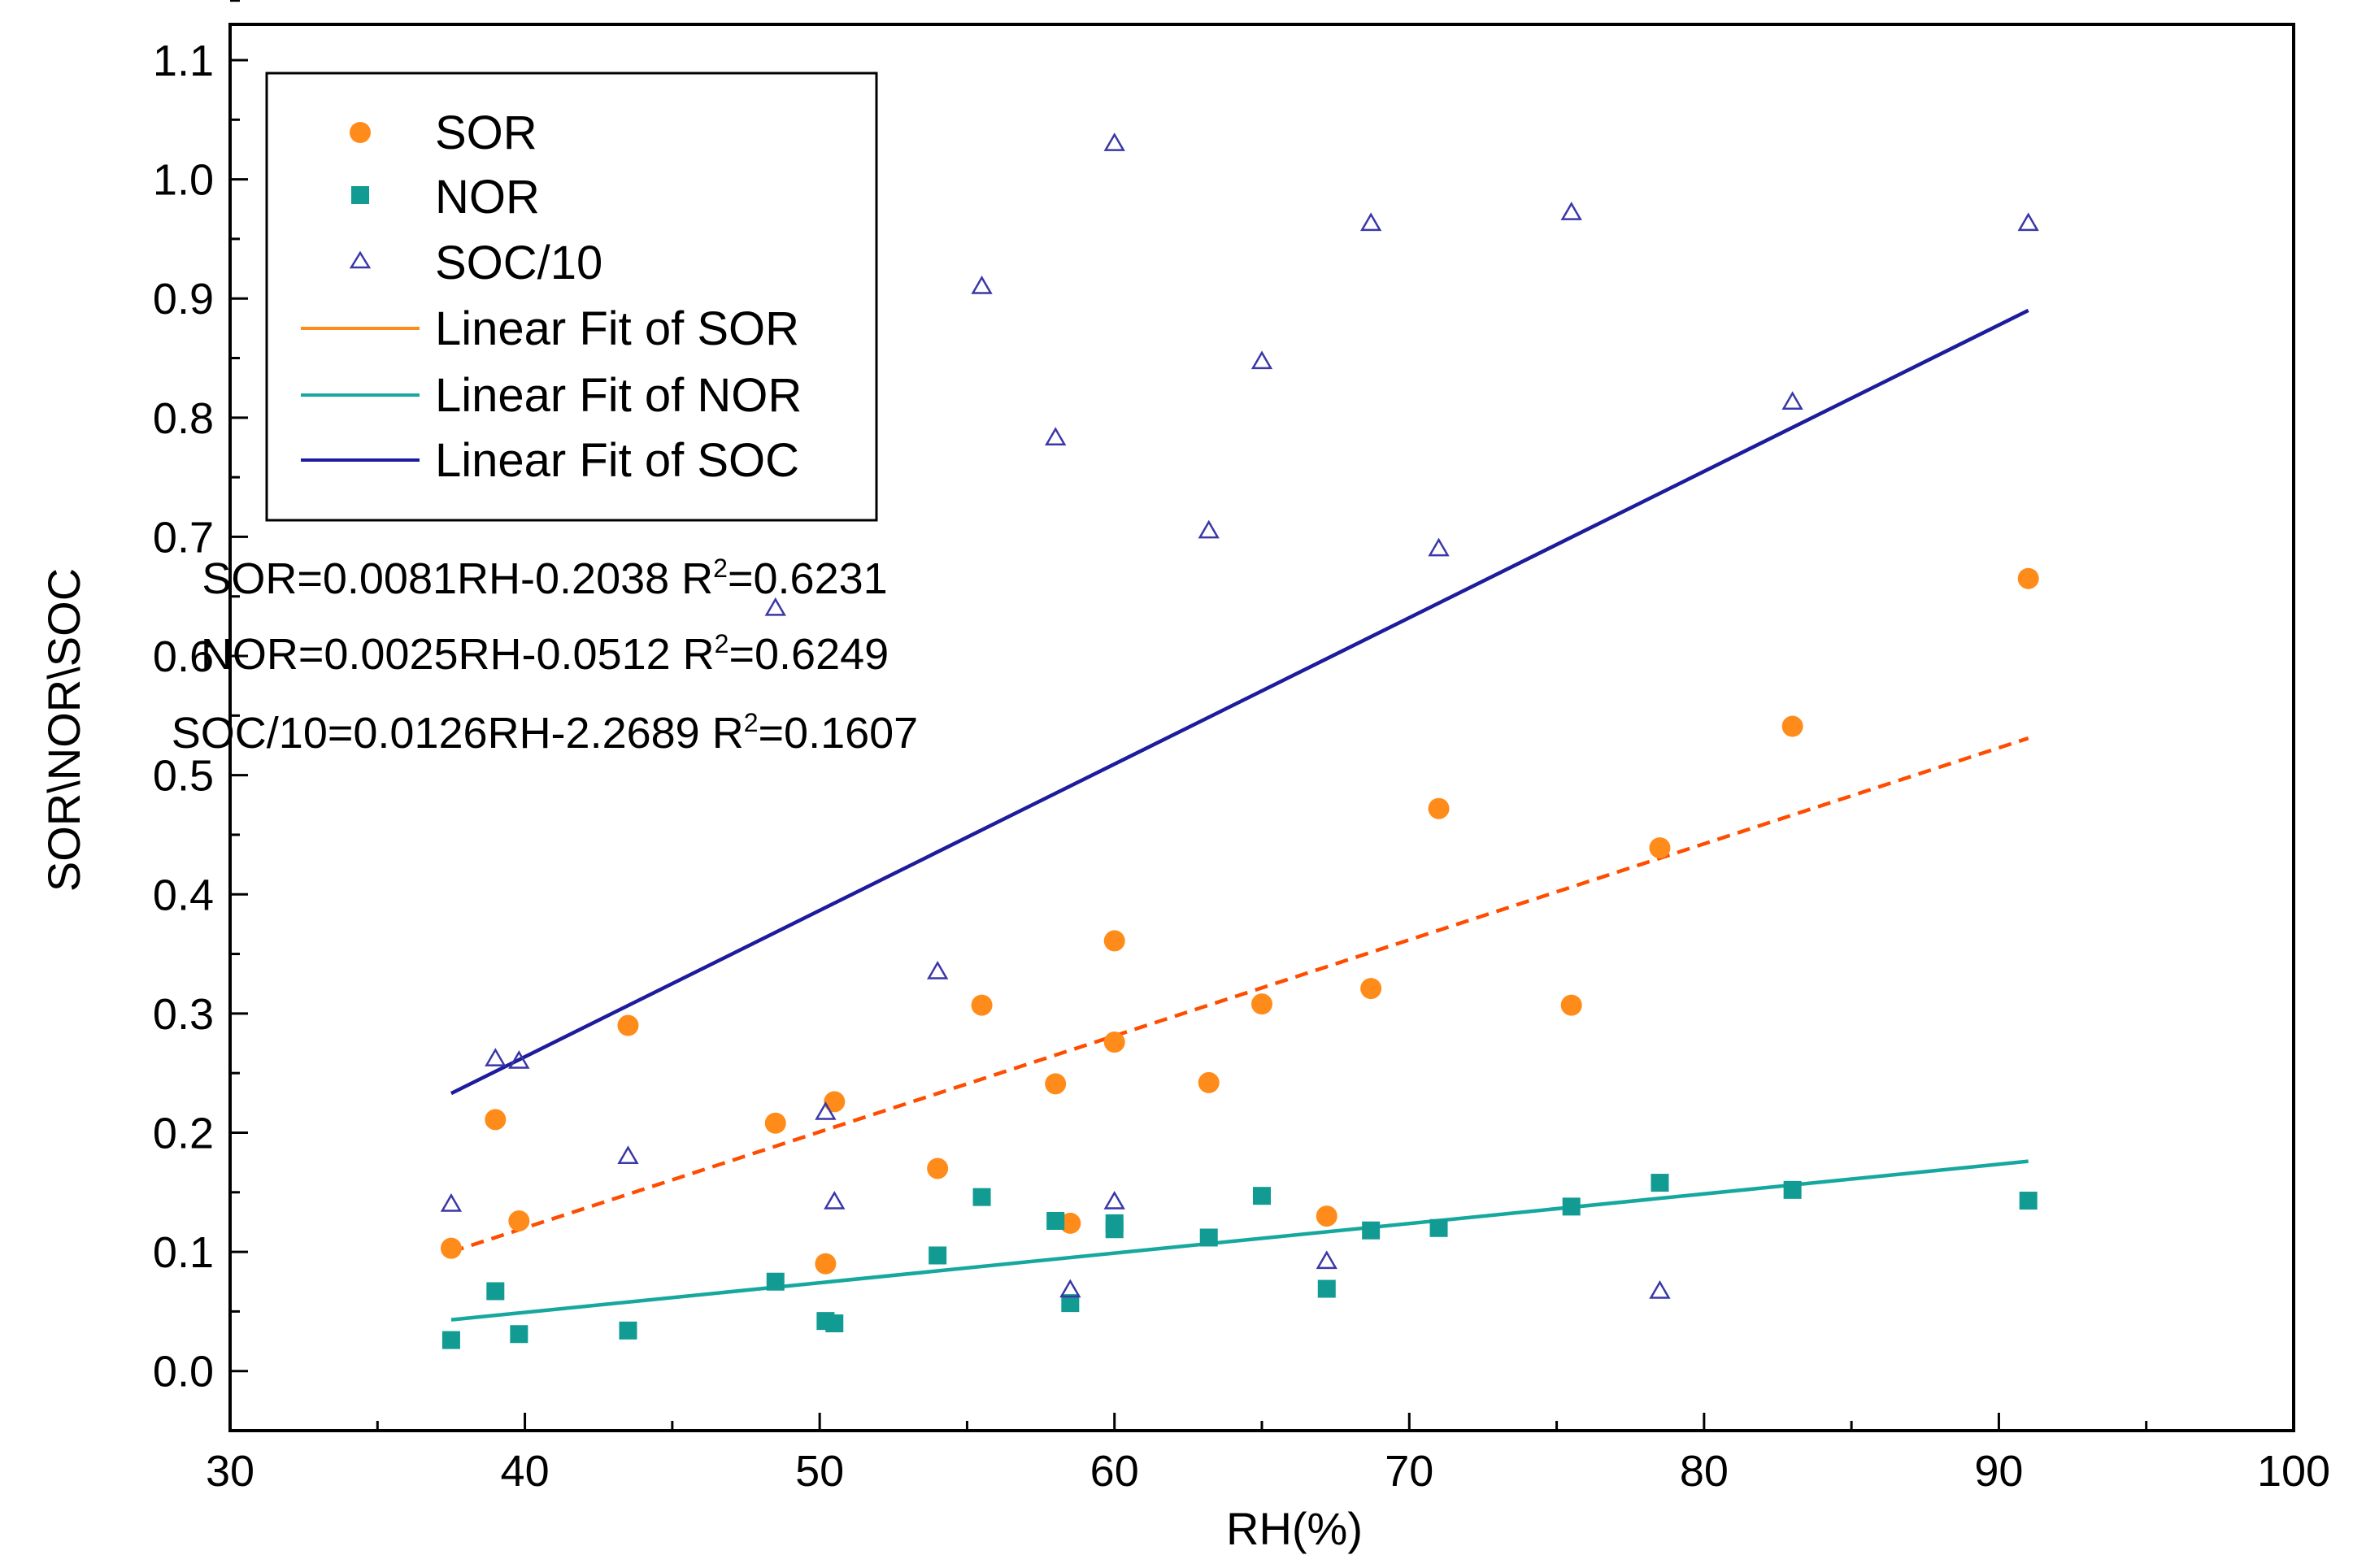 This screenshot has height=1568, width=2353. What do you see at coordinates (360, 132) in the screenshot?
I see `legend-sor-marker` at bounding box center [360, 132].